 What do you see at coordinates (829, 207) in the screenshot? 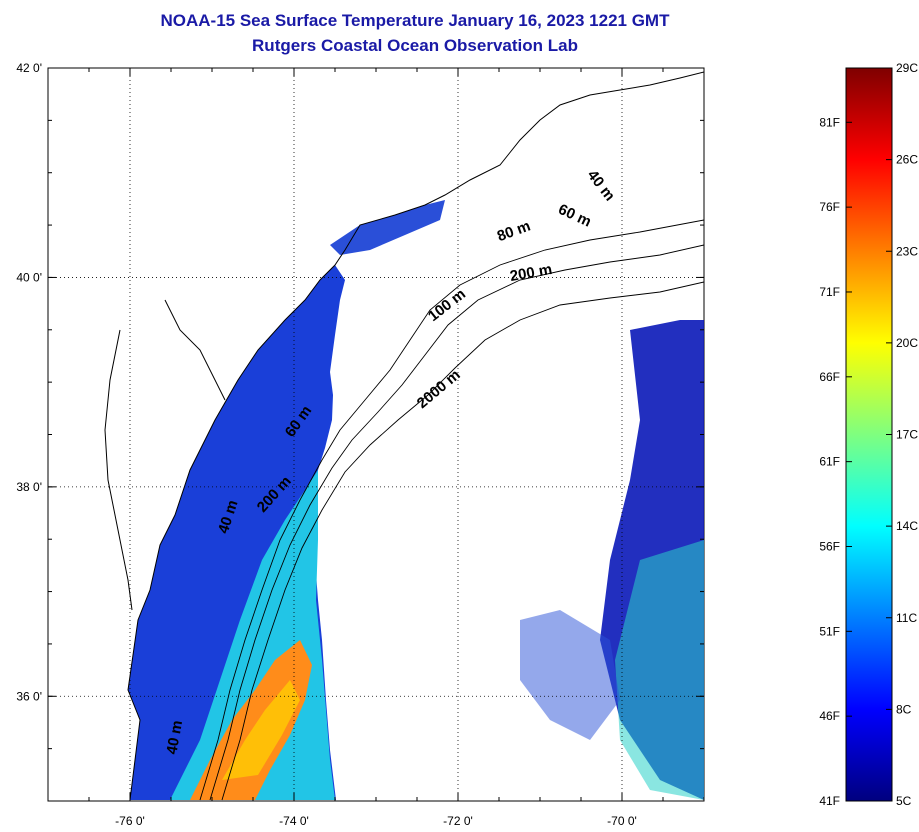
I see `fahrenheit-label: 76F` at bounding box center [829, 207].